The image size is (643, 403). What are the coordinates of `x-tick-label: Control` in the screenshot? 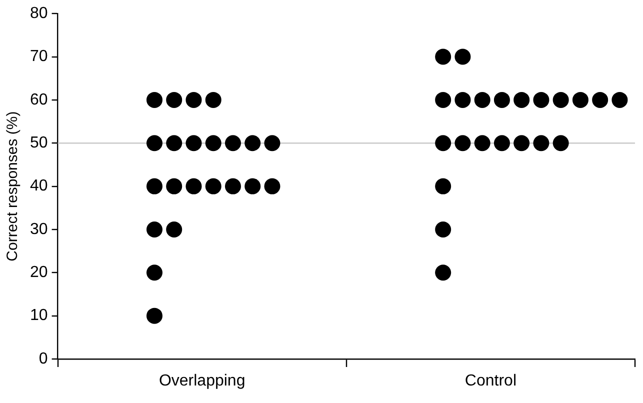 It's located at (490, 381).